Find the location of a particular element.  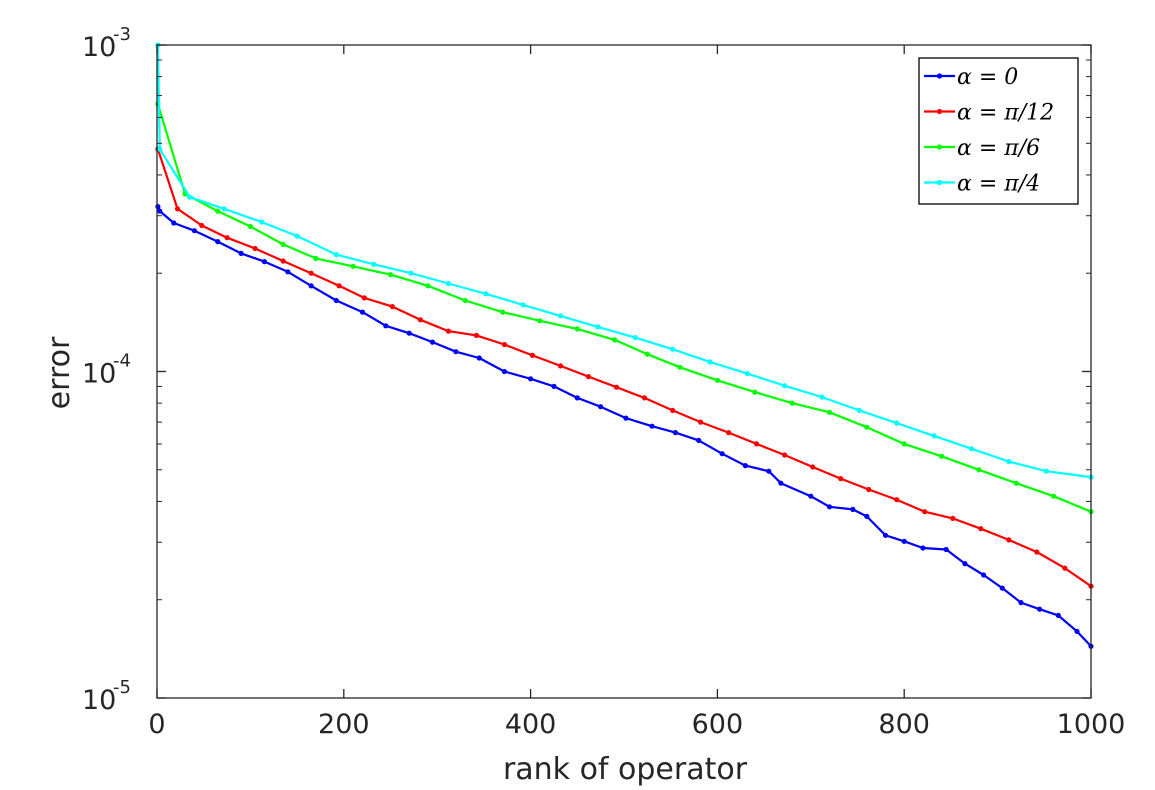

y-tick-exponent: -3 is located at coordinates (122, 34).